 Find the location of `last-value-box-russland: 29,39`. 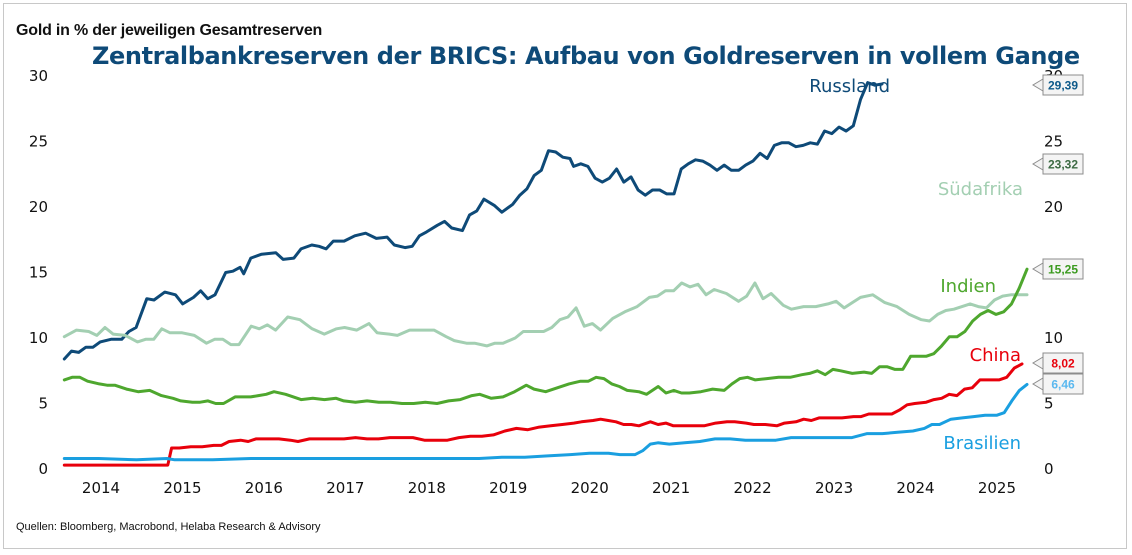

last-value-box-russland: 29,39 is located at coordinates (1058, 85).